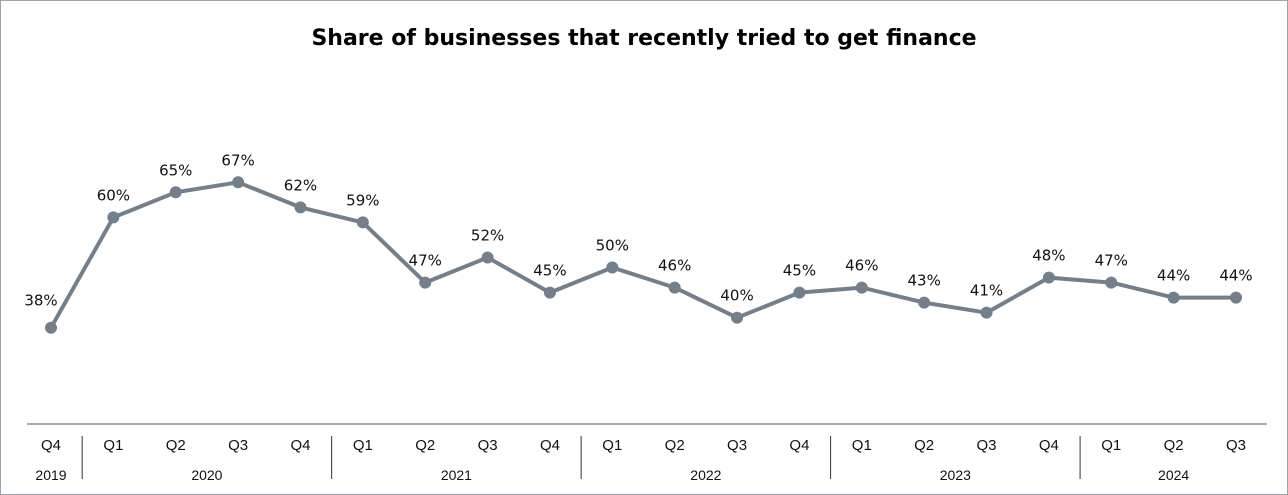  I want to click on data-label: 59%, so click(362, 200).